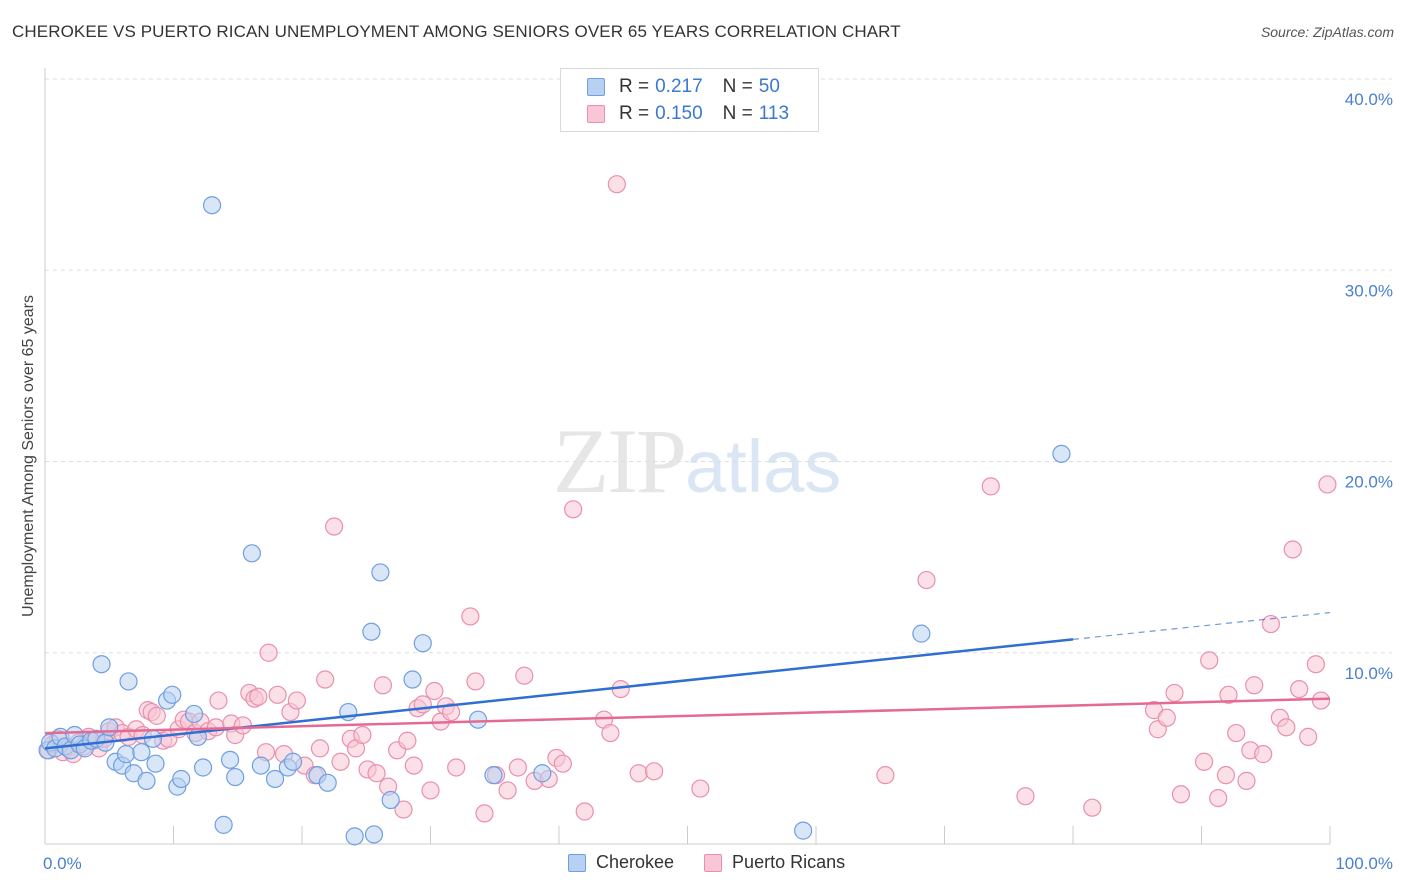 This screenshot has width=1406, height=892. What do you see at coordinates (1369, 482) in the screenshot?
I see `y-tick-label: 20.0%` at bounding box center [1369, 482].